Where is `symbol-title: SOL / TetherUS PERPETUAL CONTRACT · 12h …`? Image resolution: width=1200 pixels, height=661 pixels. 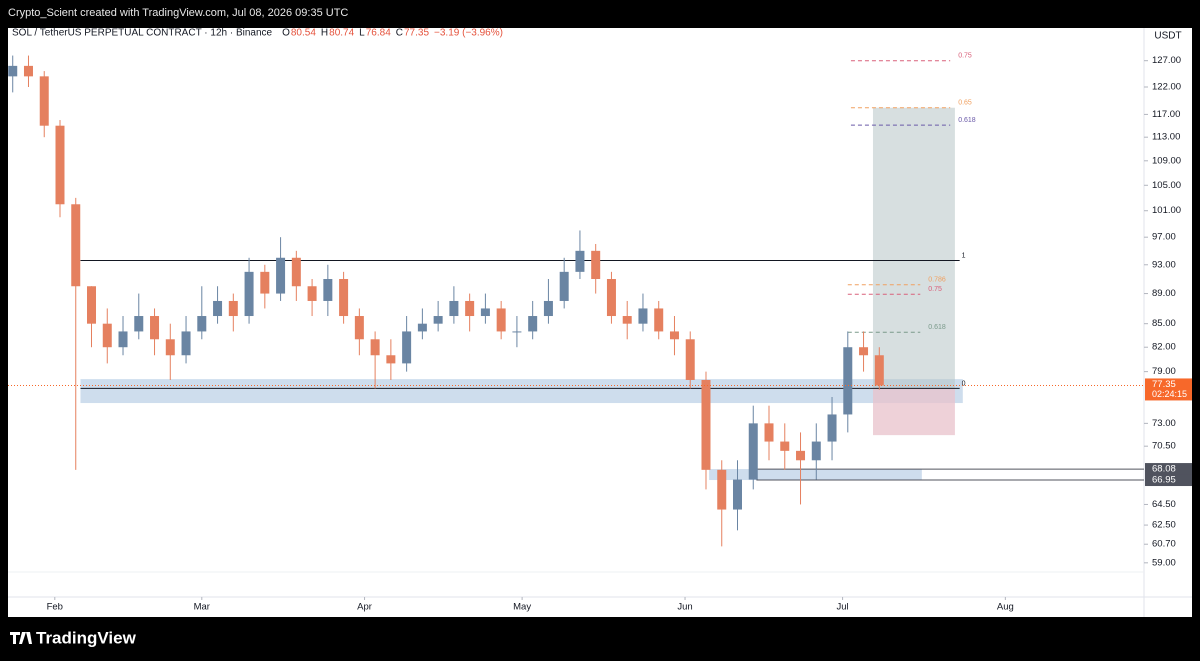 symbol-title: SOL / TetherUS PERPETUAL CONTRACT · 12h … is located at coordinates (142, 33).